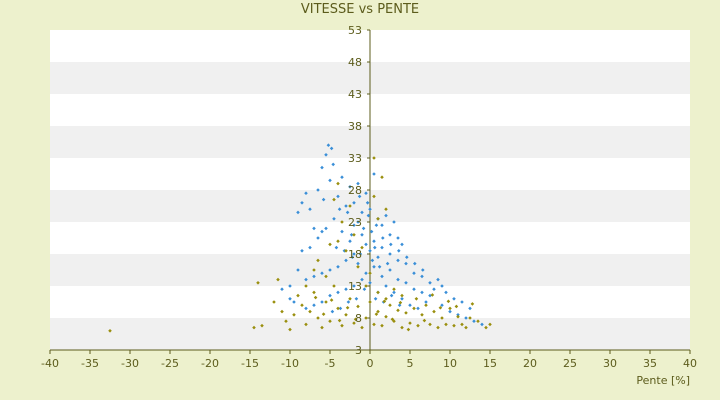 The height and width of the screenshot is (400, 720). Describe the element at coordinates (355, 158) in the screenshot. I see `y-tick-label: 33` at that location.